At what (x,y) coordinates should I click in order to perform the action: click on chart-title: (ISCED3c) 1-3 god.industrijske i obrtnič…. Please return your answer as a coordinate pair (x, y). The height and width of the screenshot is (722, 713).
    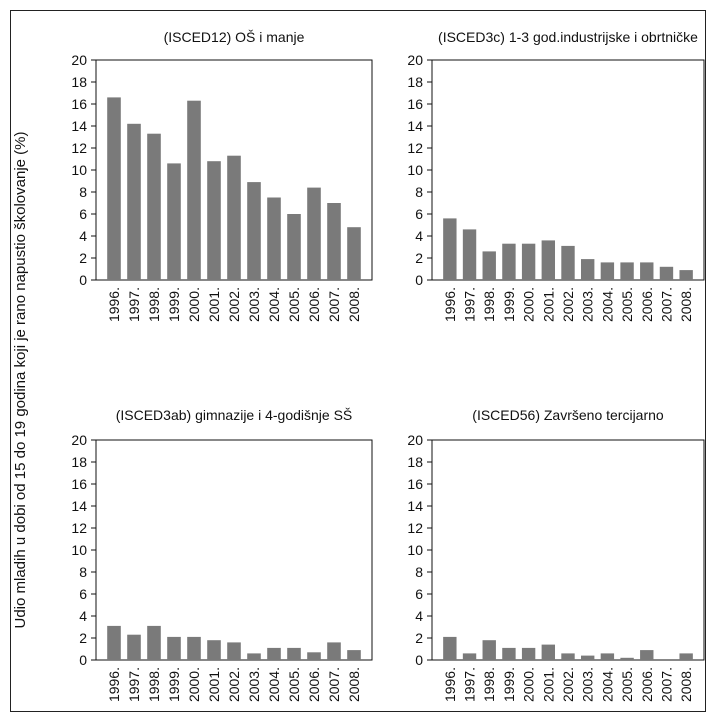
    Looking at the image, I should click on (568, 37).